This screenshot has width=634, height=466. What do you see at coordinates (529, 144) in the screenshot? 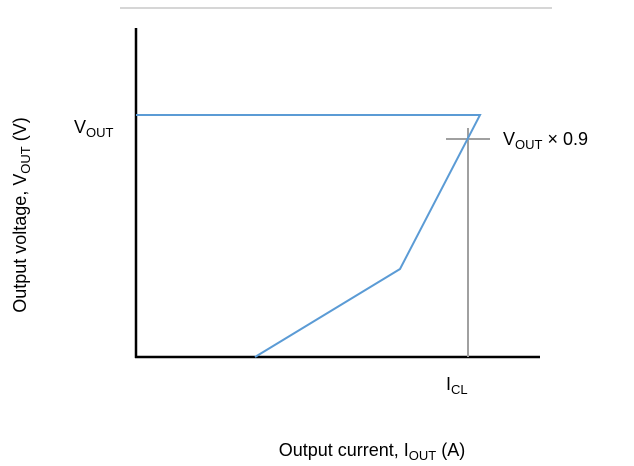
I see `vout-09-sub: OUT` at bounding box center [529, 144].